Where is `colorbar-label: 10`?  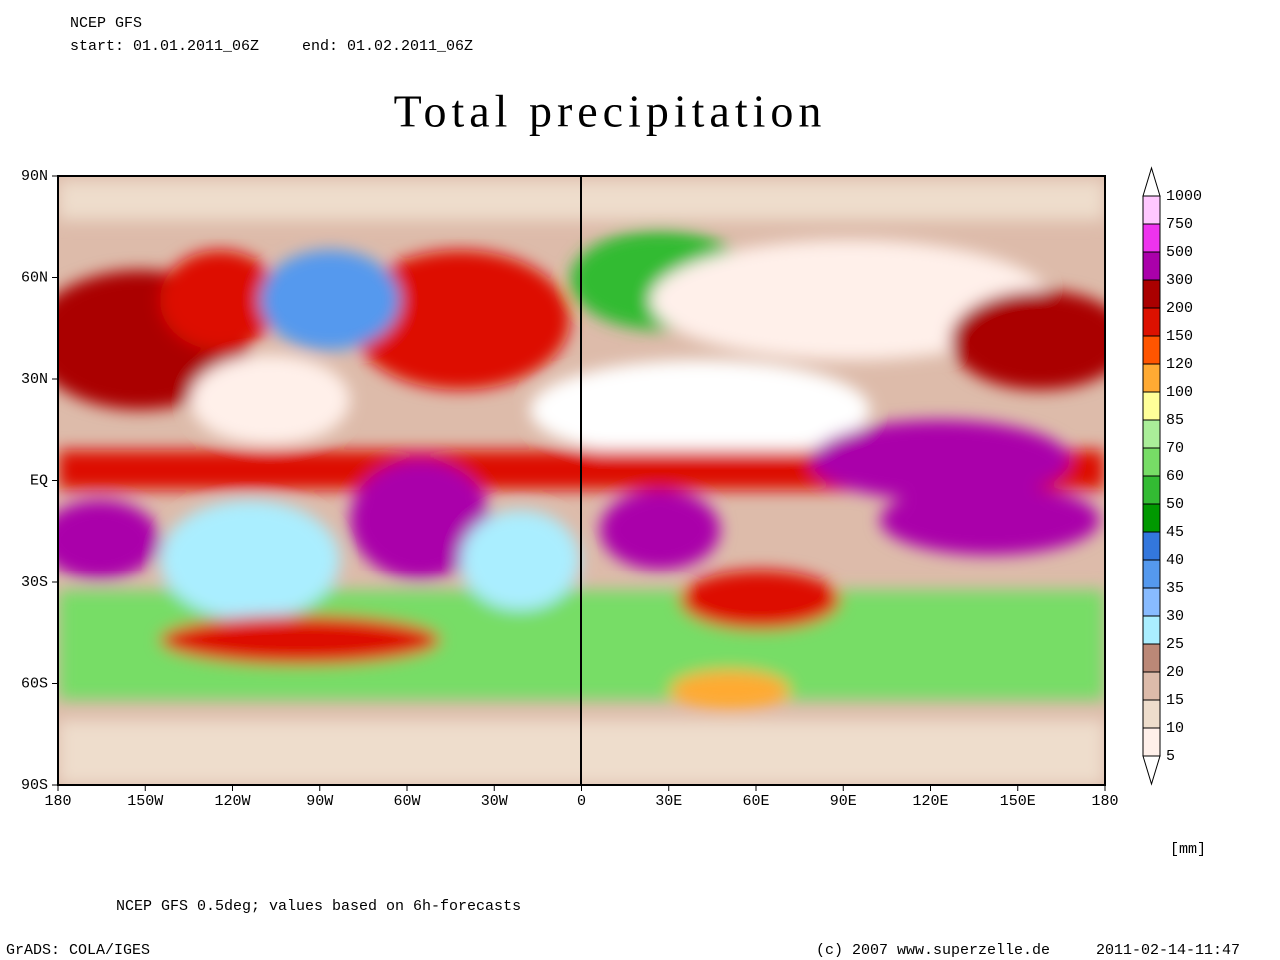
colorbar-label: 10 is located at coordinates (1175, 728).